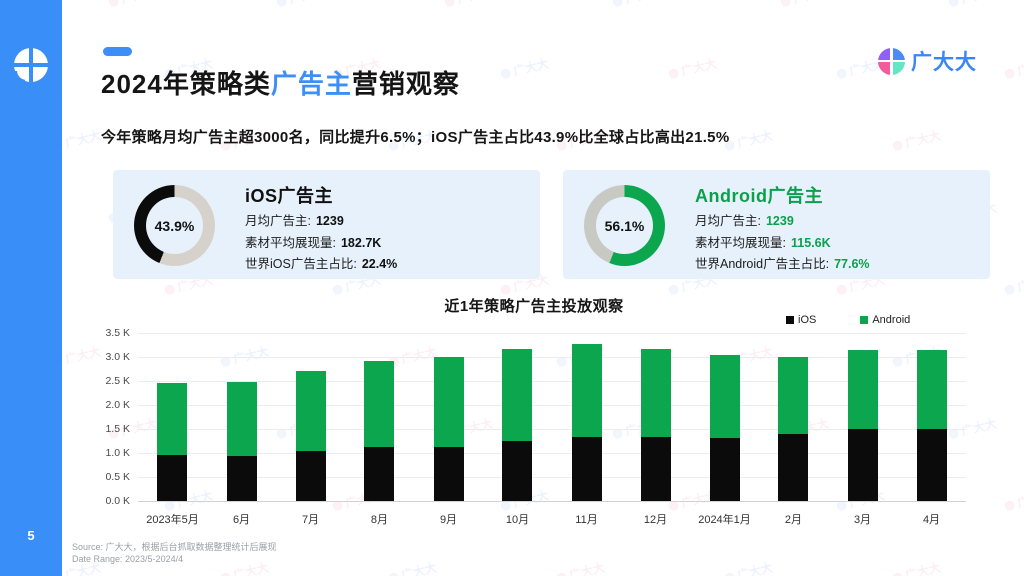 Image resolution: width=1024 pixels, height=576 pixels. I want to click on bar-8月, so click(379, 430).